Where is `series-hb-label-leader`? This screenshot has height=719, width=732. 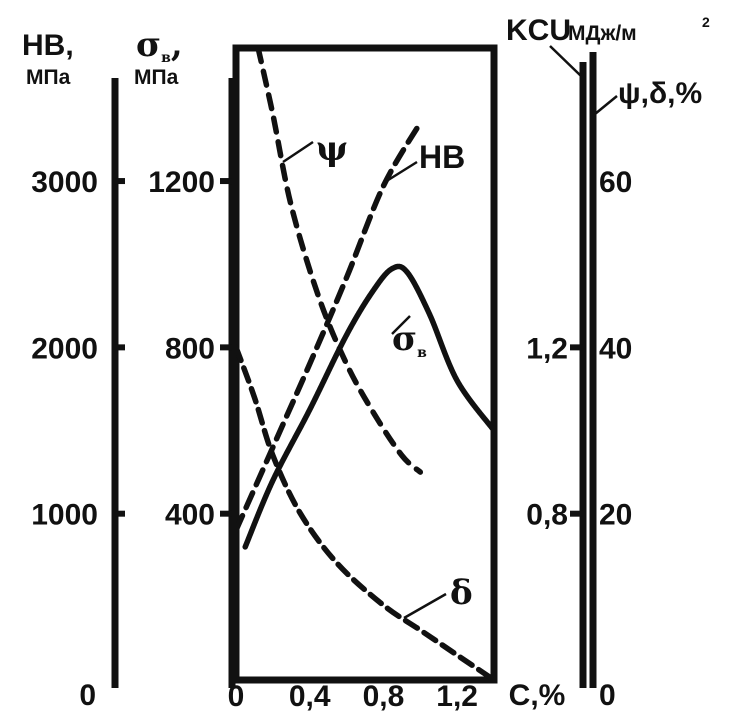
series-hb-label-leader is located at coordinates (401, 172).